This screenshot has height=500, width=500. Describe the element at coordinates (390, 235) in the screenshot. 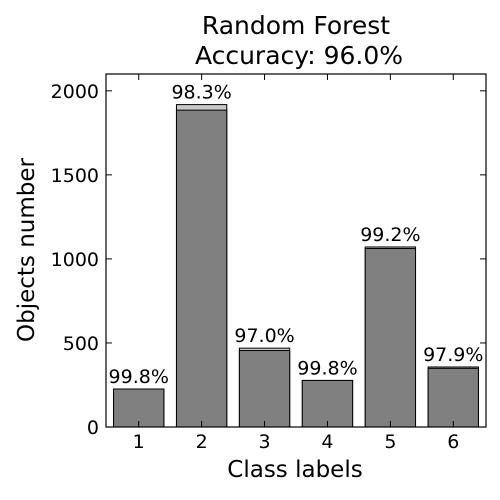

I see `data-label-5: 99.2%` at that location.